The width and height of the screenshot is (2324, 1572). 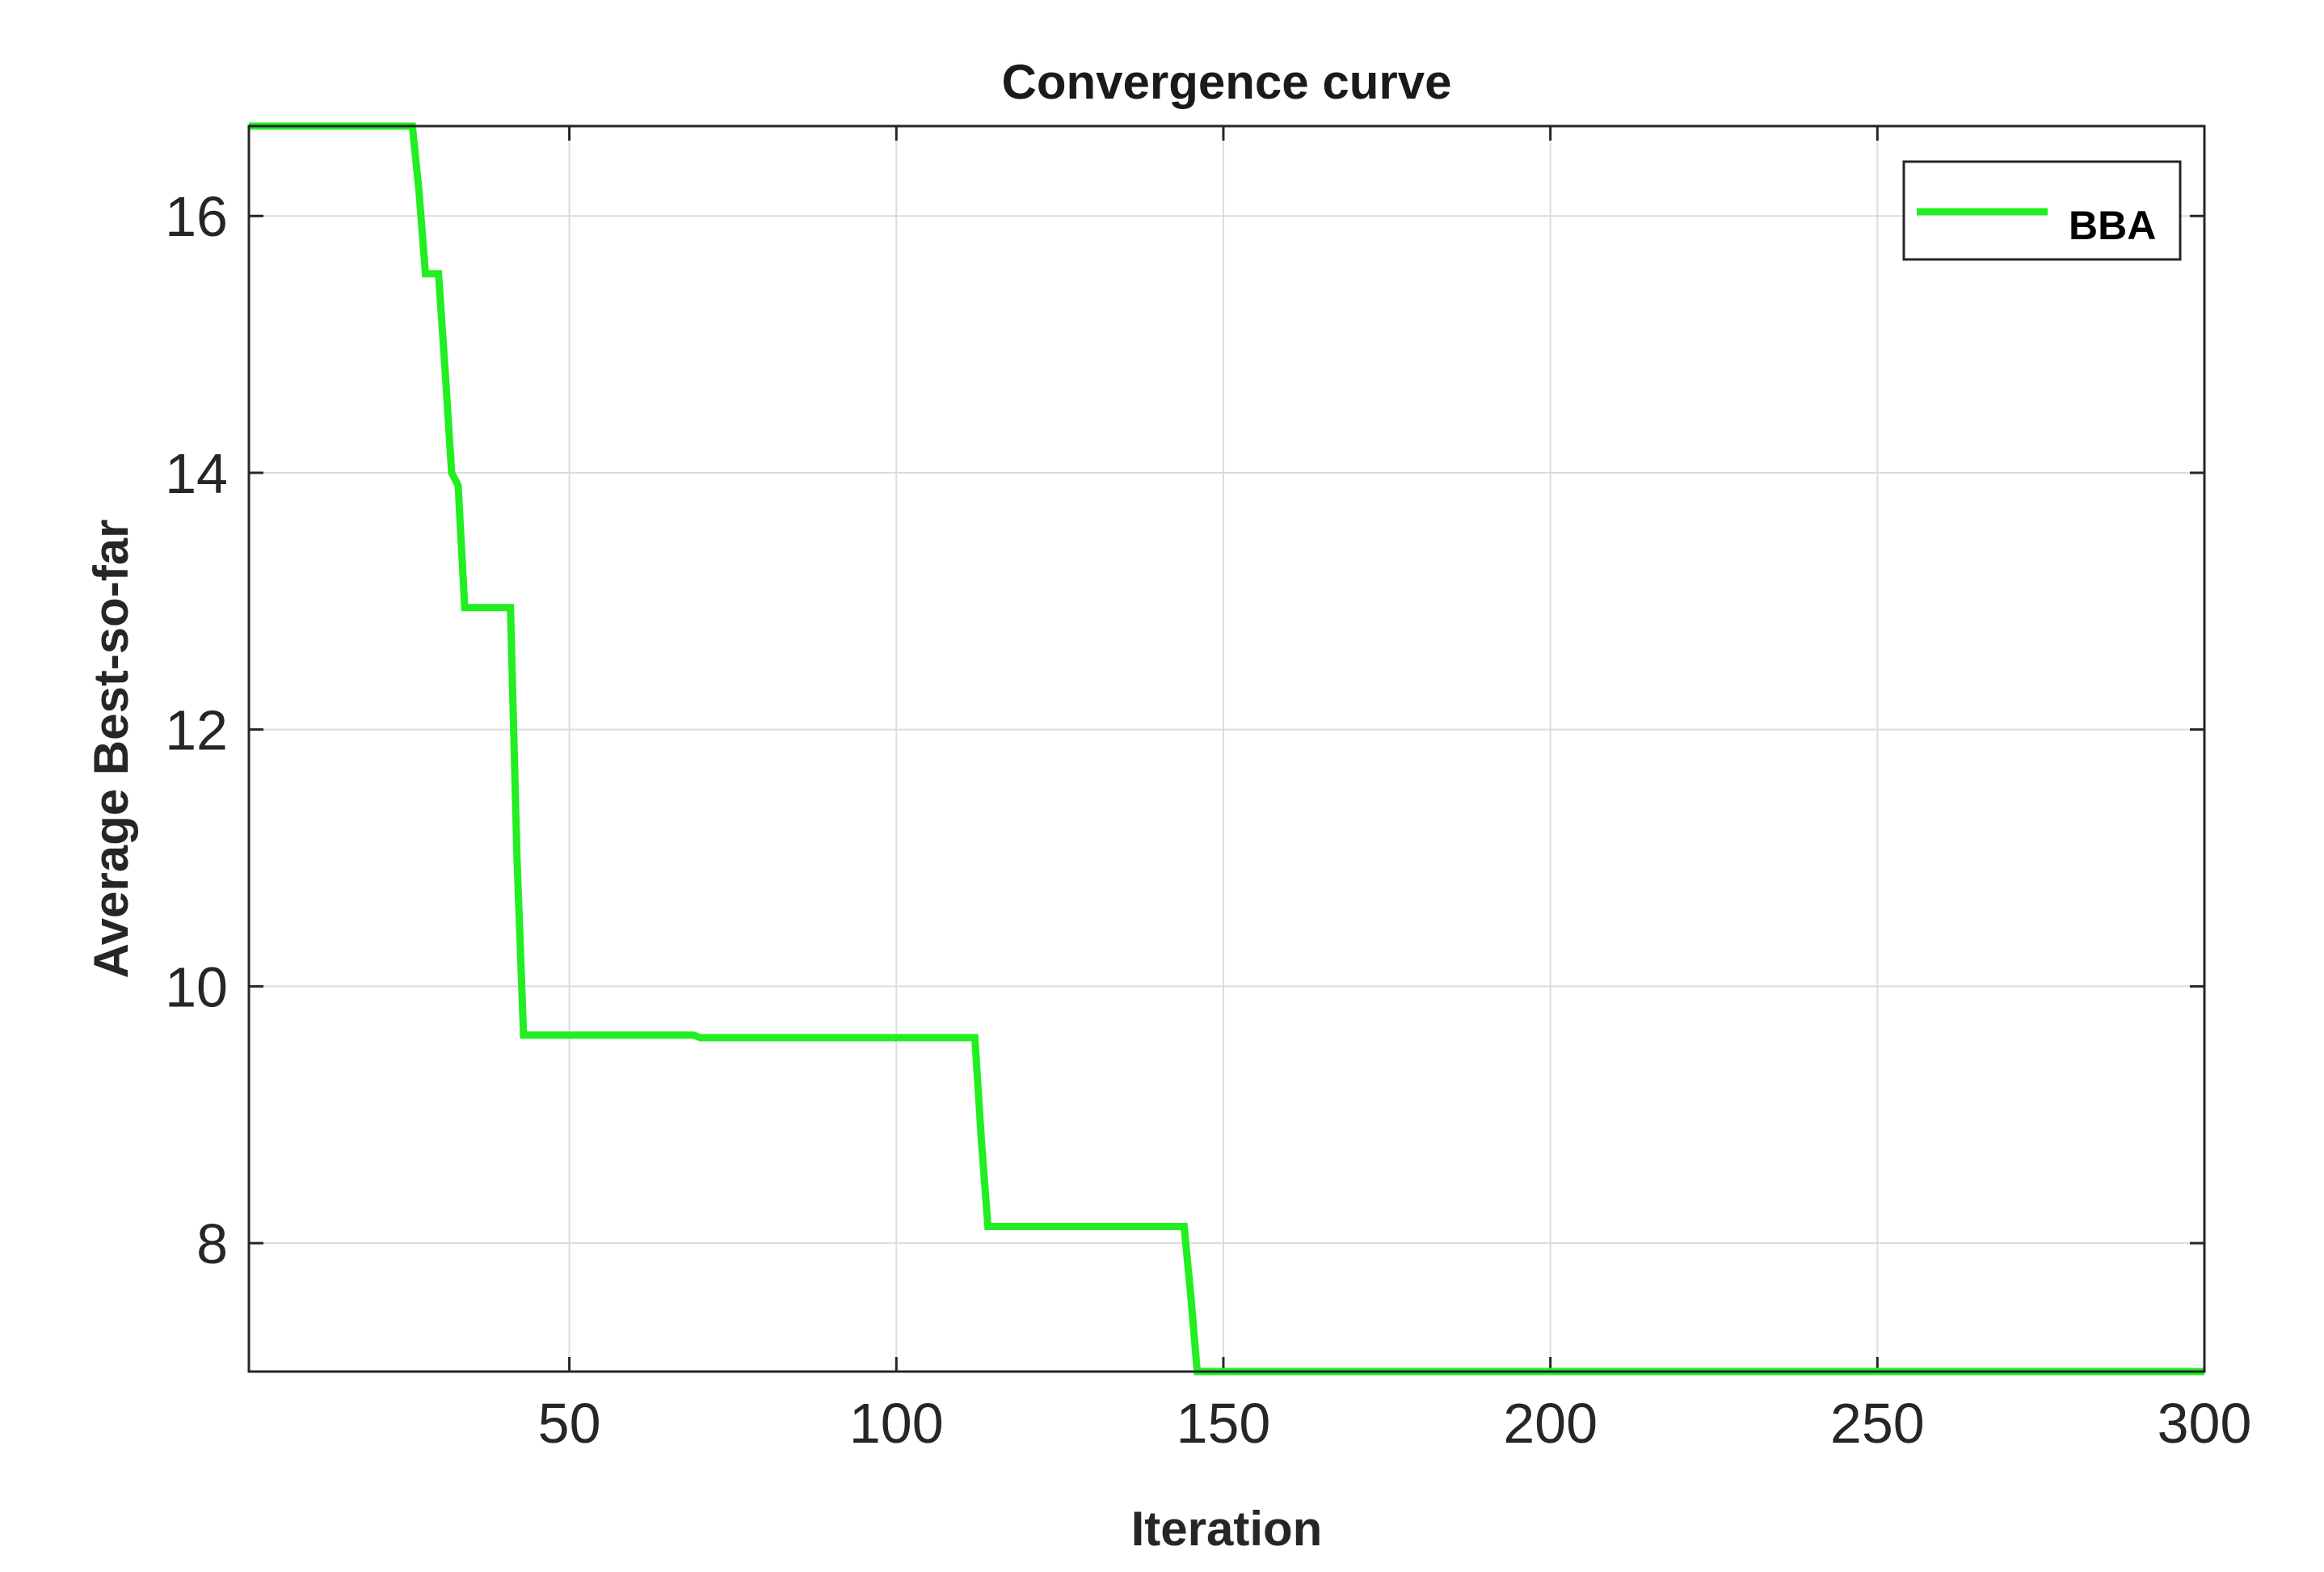 I want to click on y-axis-label: Average Best-so-far, so click(x=111, y=749).